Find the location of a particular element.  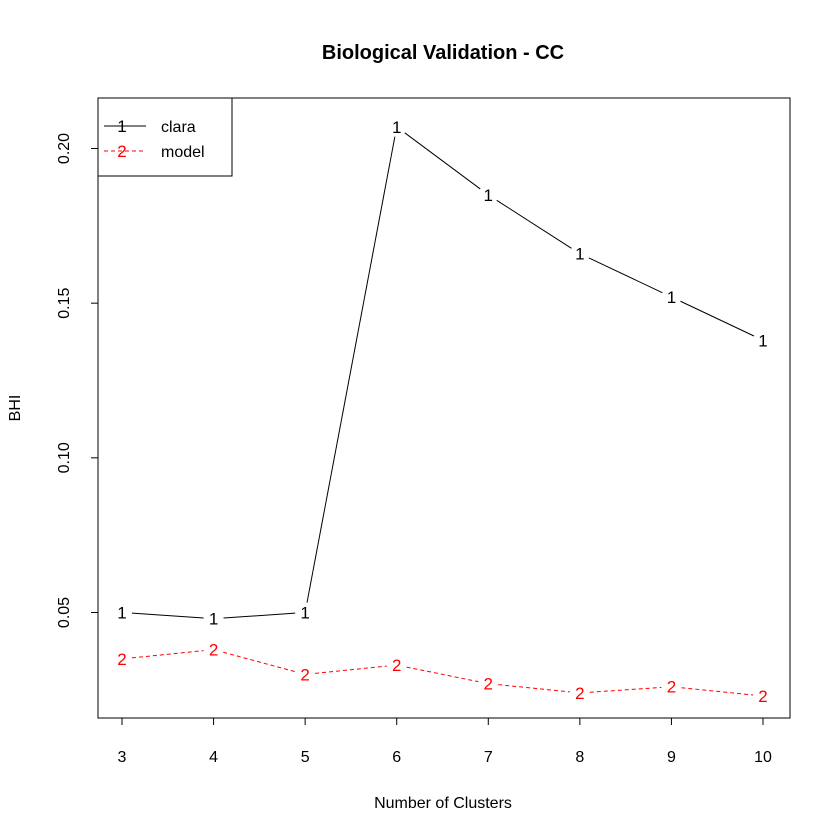

x-axis-label: Number of Clusters is located at coordinates (443, 803).